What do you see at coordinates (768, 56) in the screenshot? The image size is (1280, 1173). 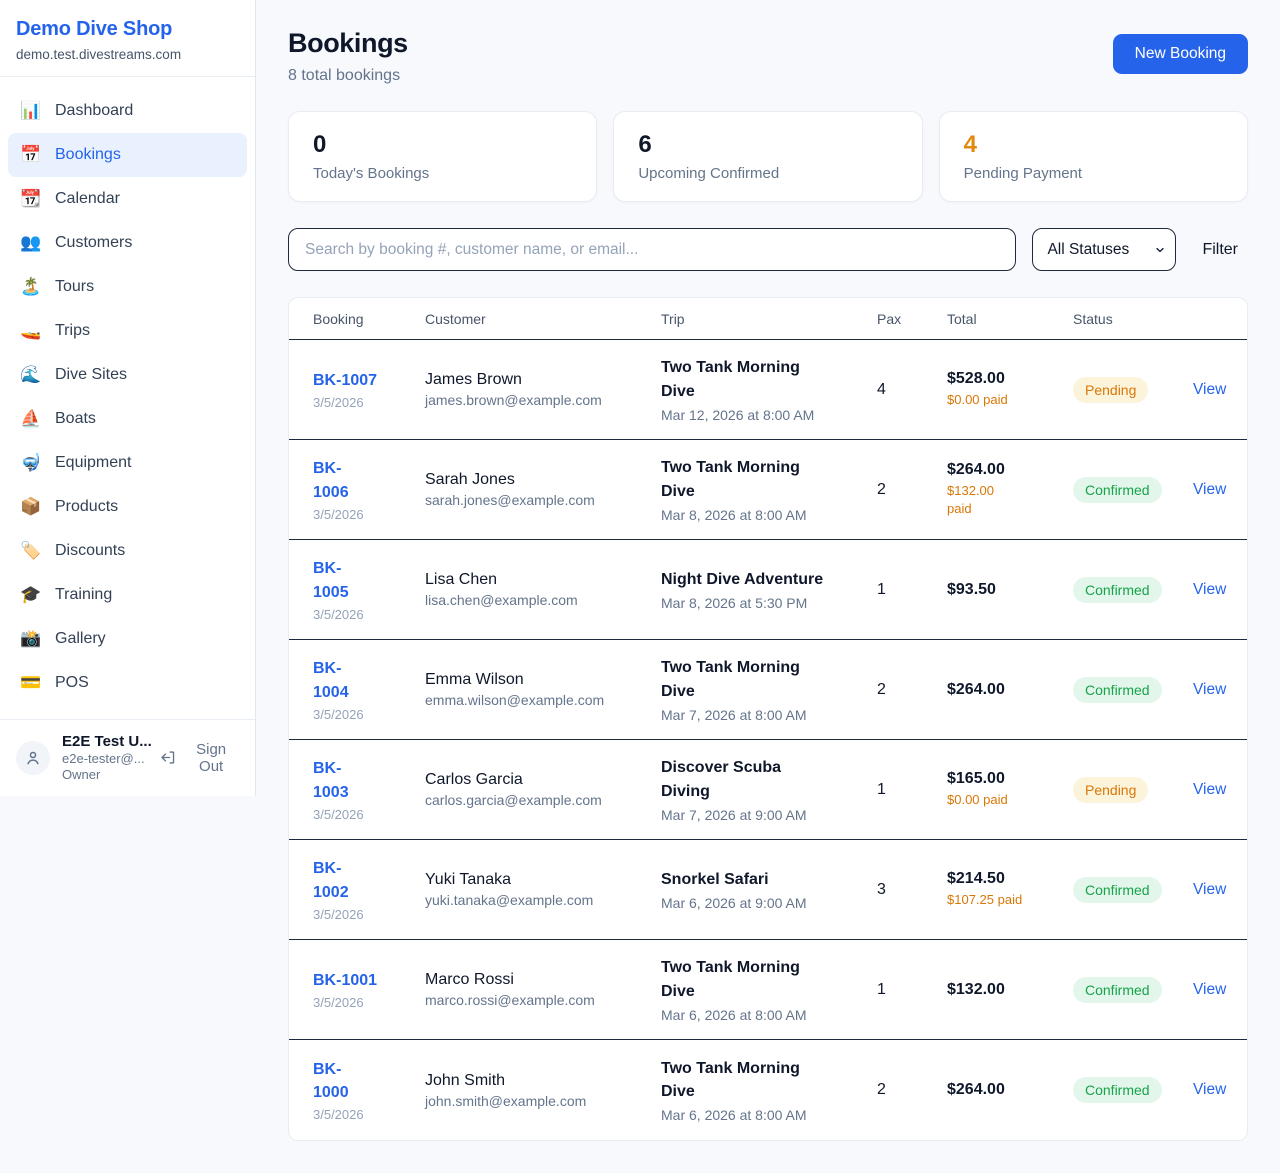 I see `page-header: Bookings 8 total bookings New Booking` at bounding box center [768, 56].